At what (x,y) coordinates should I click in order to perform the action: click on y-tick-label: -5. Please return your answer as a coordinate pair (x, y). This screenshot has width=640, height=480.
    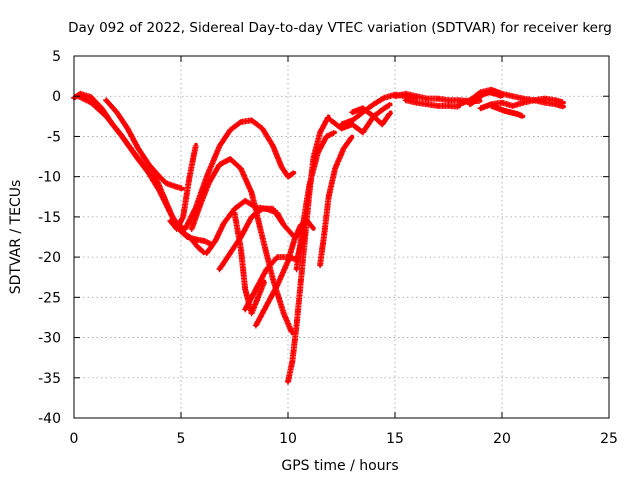
    Looking at the image, I should click on (54, 137).